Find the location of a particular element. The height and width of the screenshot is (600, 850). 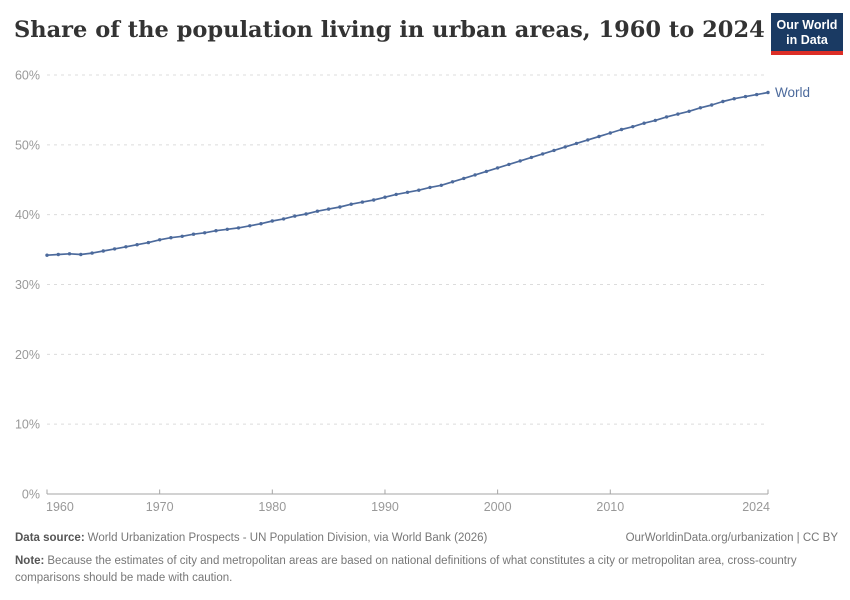

data-source-label: Data source: is located at coordinates (50, 538).